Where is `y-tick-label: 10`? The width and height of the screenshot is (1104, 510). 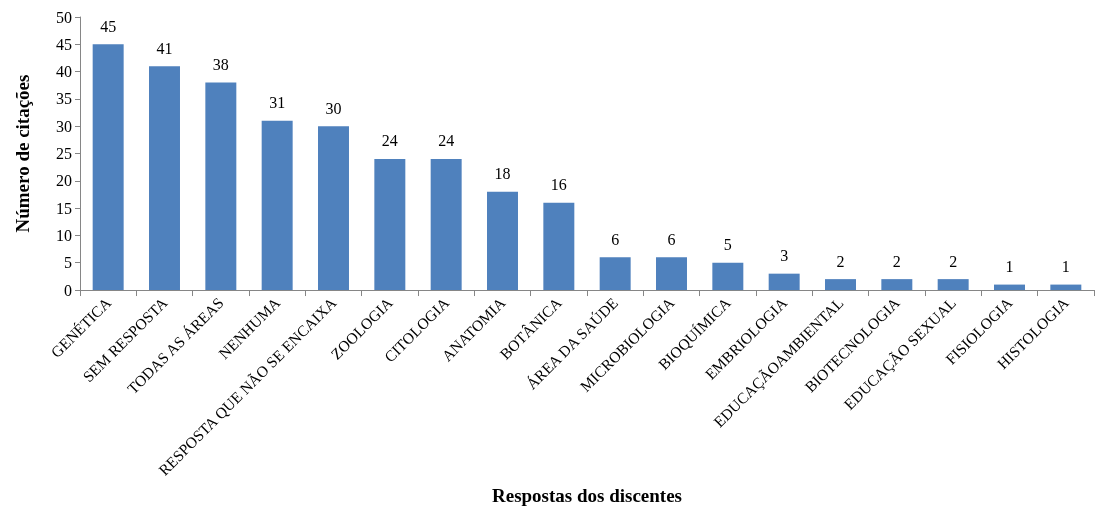
y-tick-label: 10 is located at coordinates (64, 235).